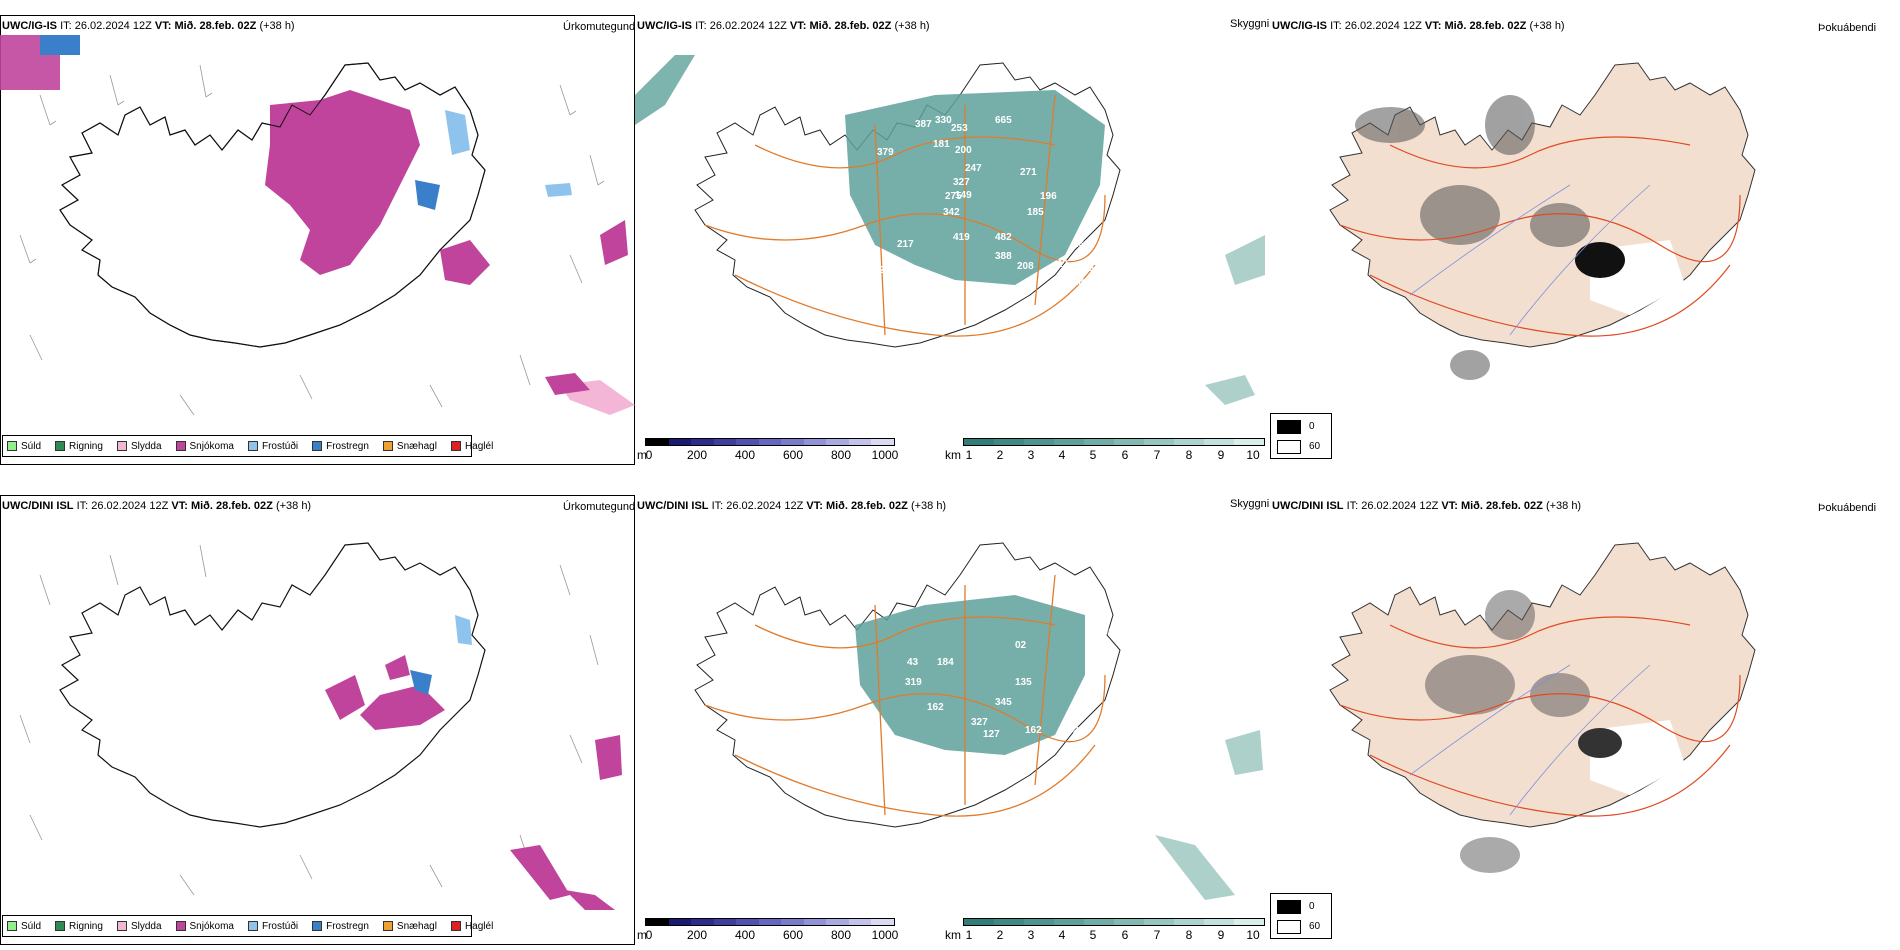 The image size is (1900, 950). I want to click on ceiling-value-label: 379, so click(885, 152).